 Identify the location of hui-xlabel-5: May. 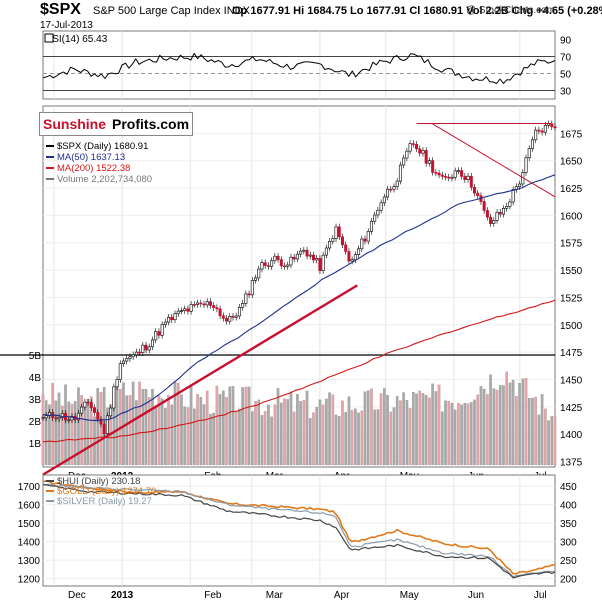
(409, 595).